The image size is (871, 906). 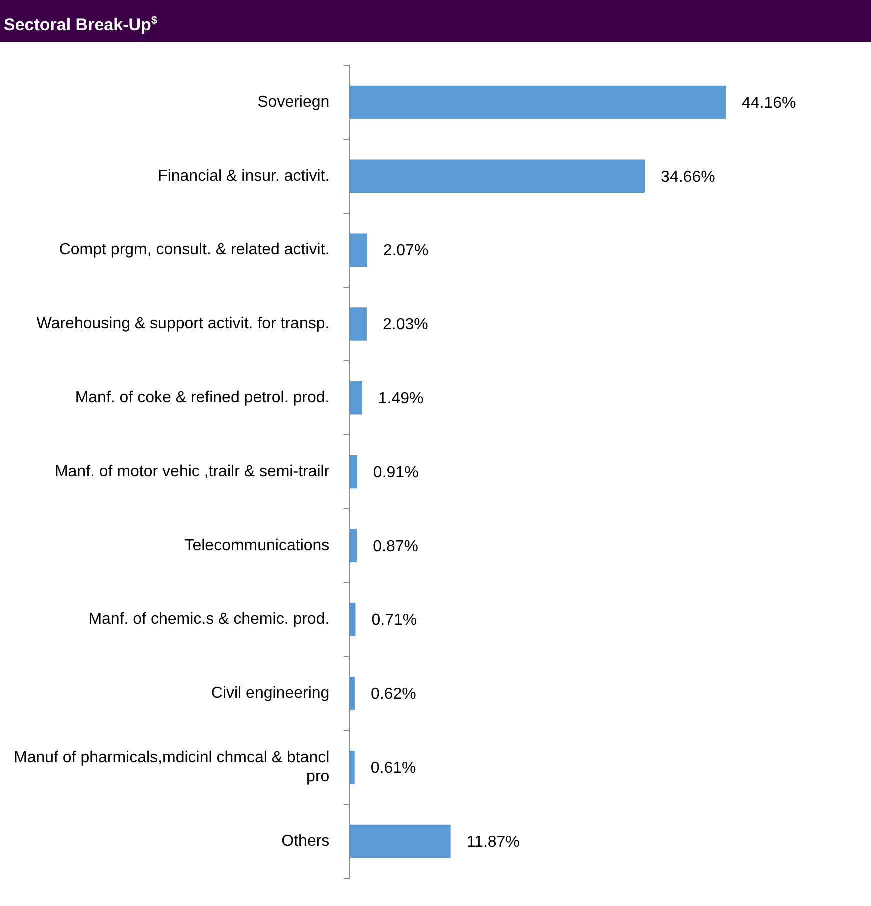 I want to click on data-label: 44.16%, so click(x=769, y=103).